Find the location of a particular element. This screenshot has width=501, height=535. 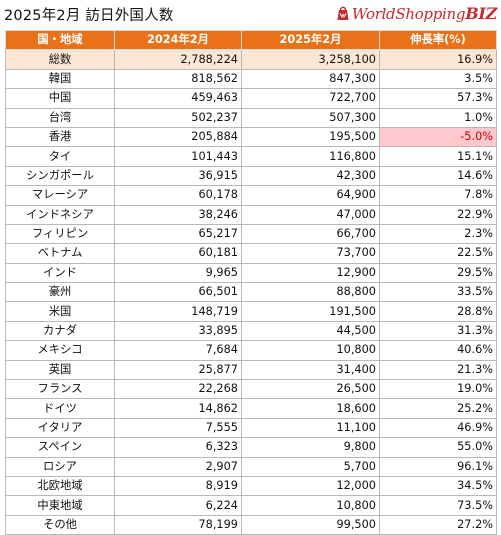

cell-region: ベトナム is located at coordinates (60, 253).